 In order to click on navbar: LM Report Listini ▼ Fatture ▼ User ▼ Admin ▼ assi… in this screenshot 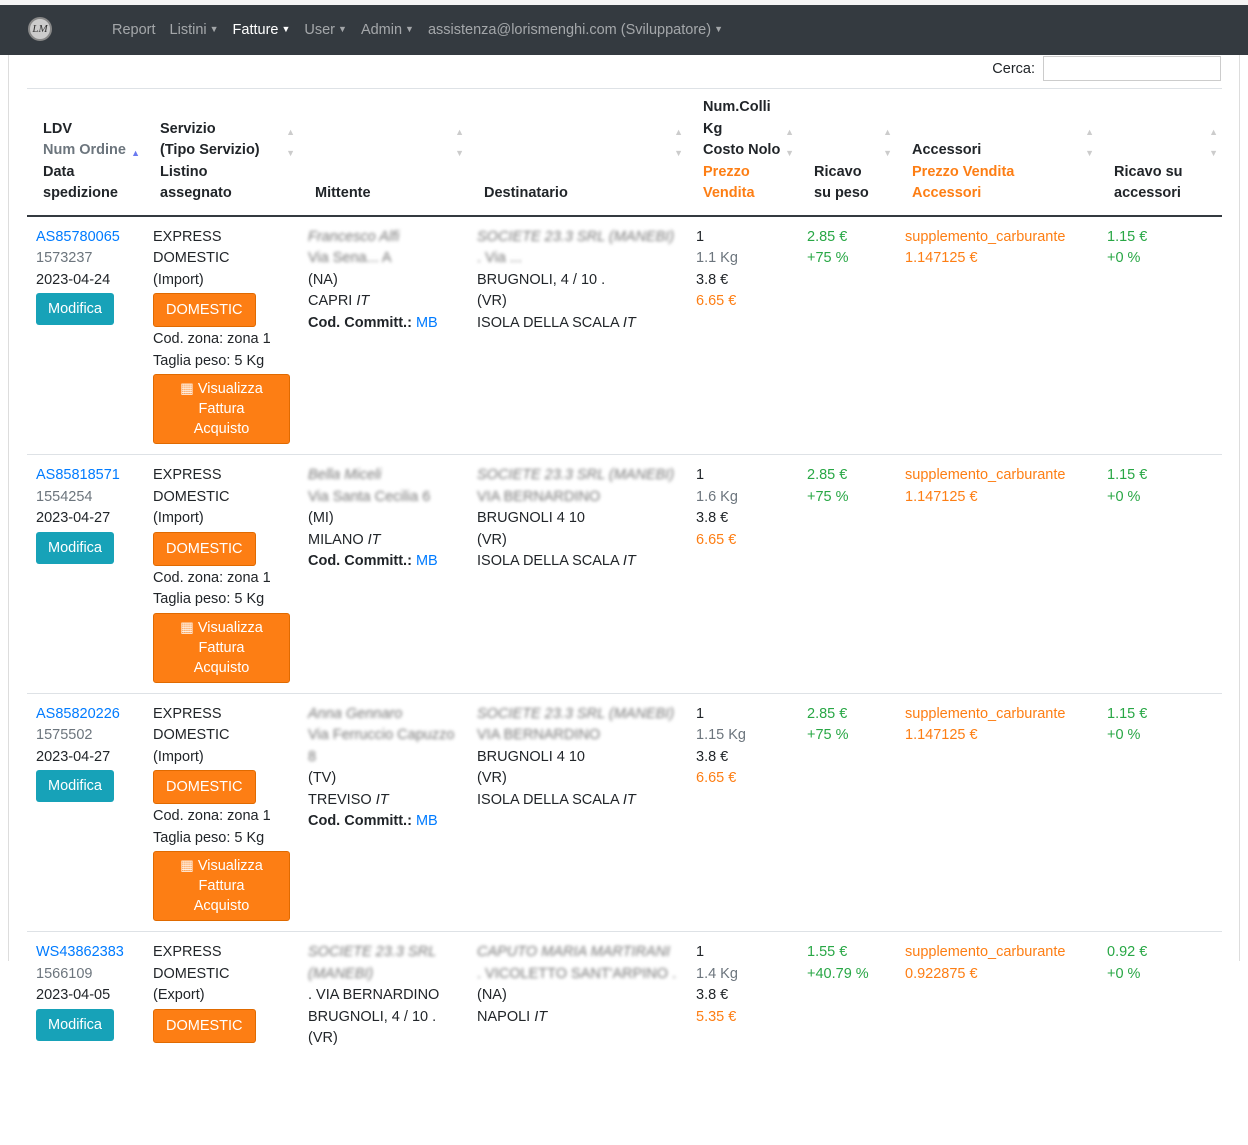, I will do `click(624, 30)`.